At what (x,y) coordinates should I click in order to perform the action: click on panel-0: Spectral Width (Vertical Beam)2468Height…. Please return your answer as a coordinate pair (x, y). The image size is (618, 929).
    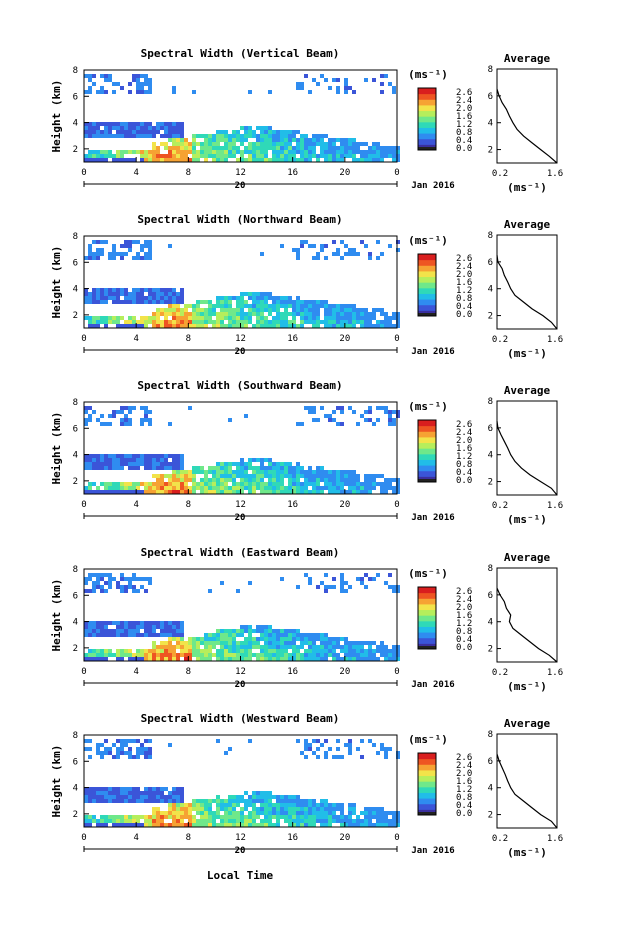
    Looking at the image, I should click on (306, 120).